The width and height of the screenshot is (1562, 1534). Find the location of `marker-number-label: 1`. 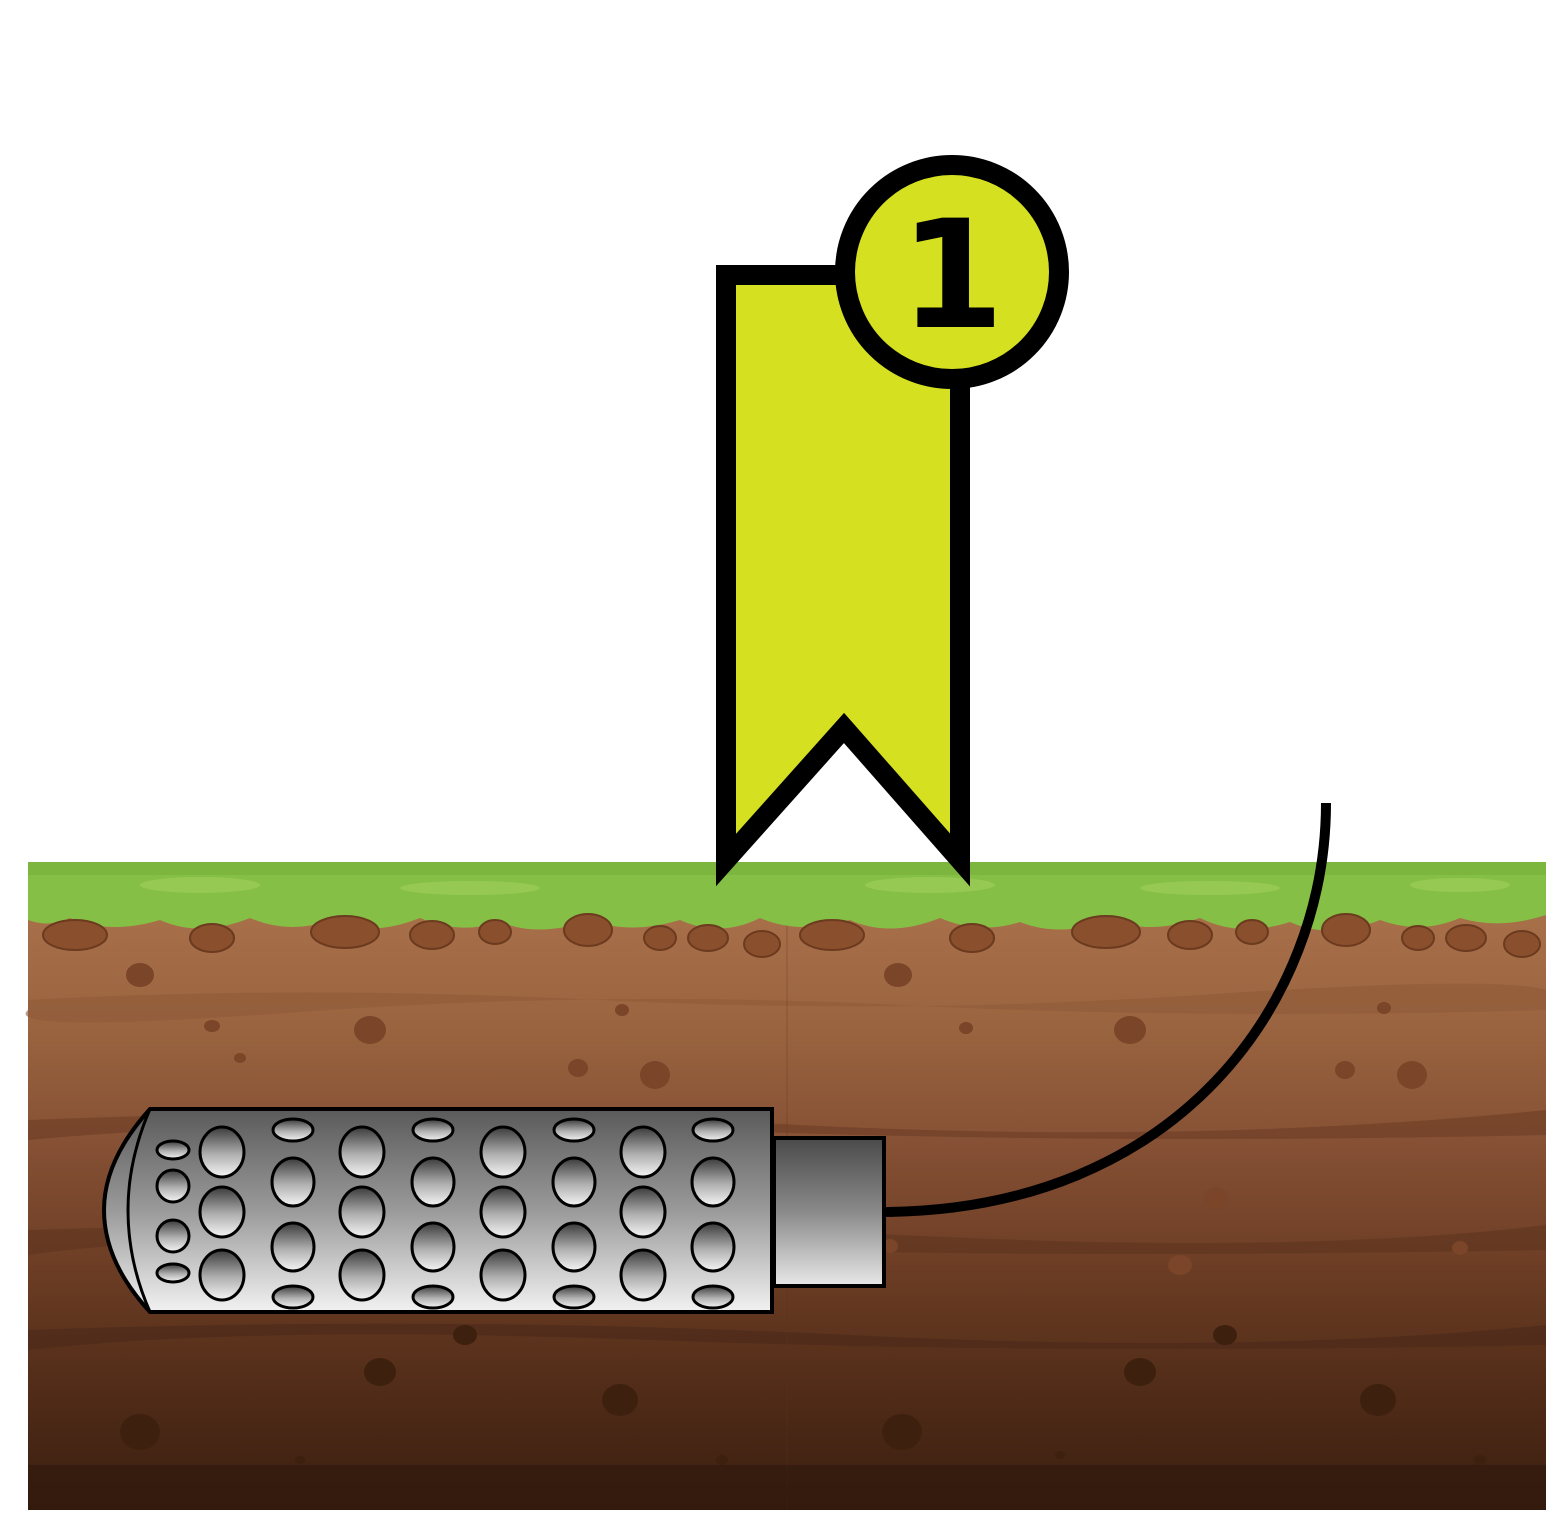

marker-number-label: 1 is located at coordinates (952, 276).